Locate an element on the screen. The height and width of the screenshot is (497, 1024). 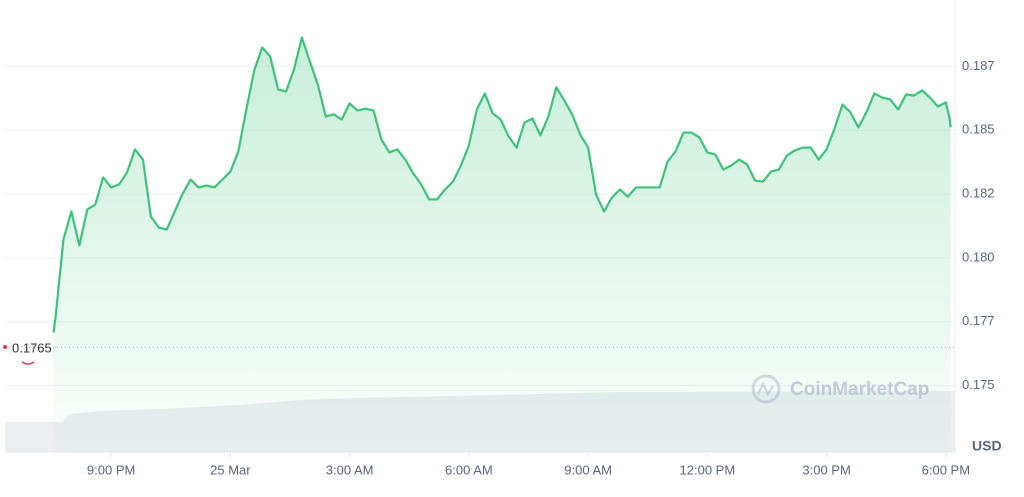
currency-label: USD is located at coordinates (987, 446).